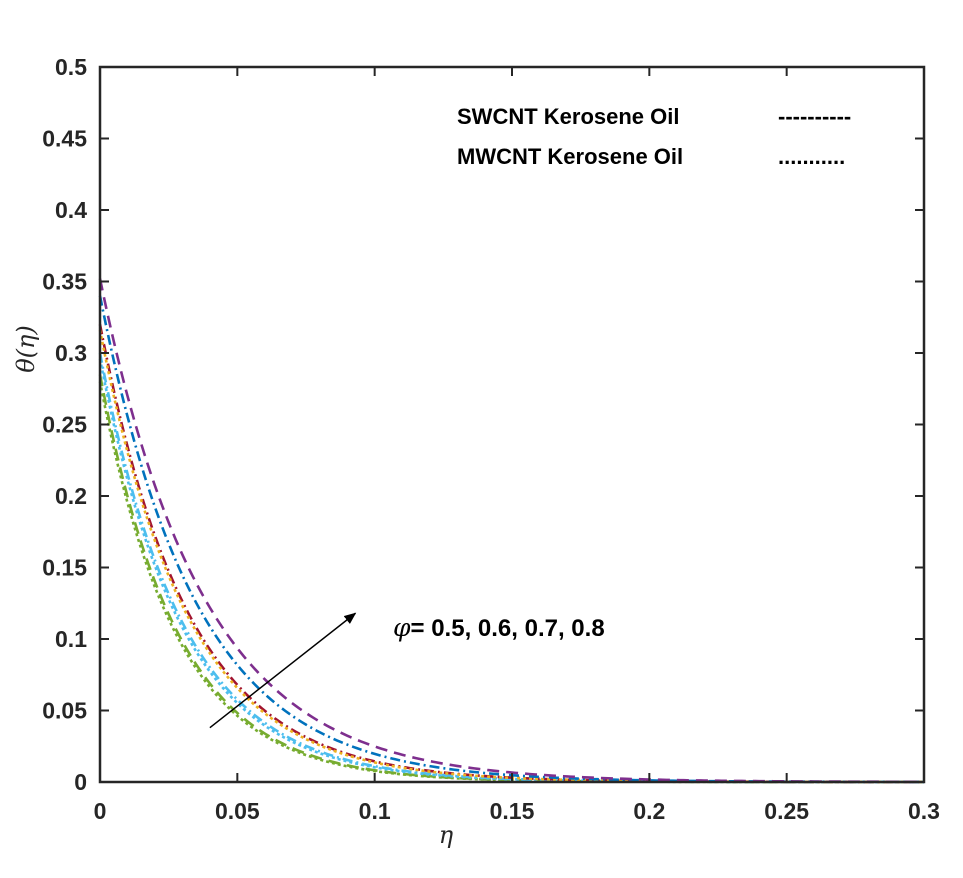 The height and width of the screenshot is (878, 963). What do you see at coordinates (80, 782) in the screenshot?
I see `y-tick-label-0: 0` at bounding box center [80, 782].